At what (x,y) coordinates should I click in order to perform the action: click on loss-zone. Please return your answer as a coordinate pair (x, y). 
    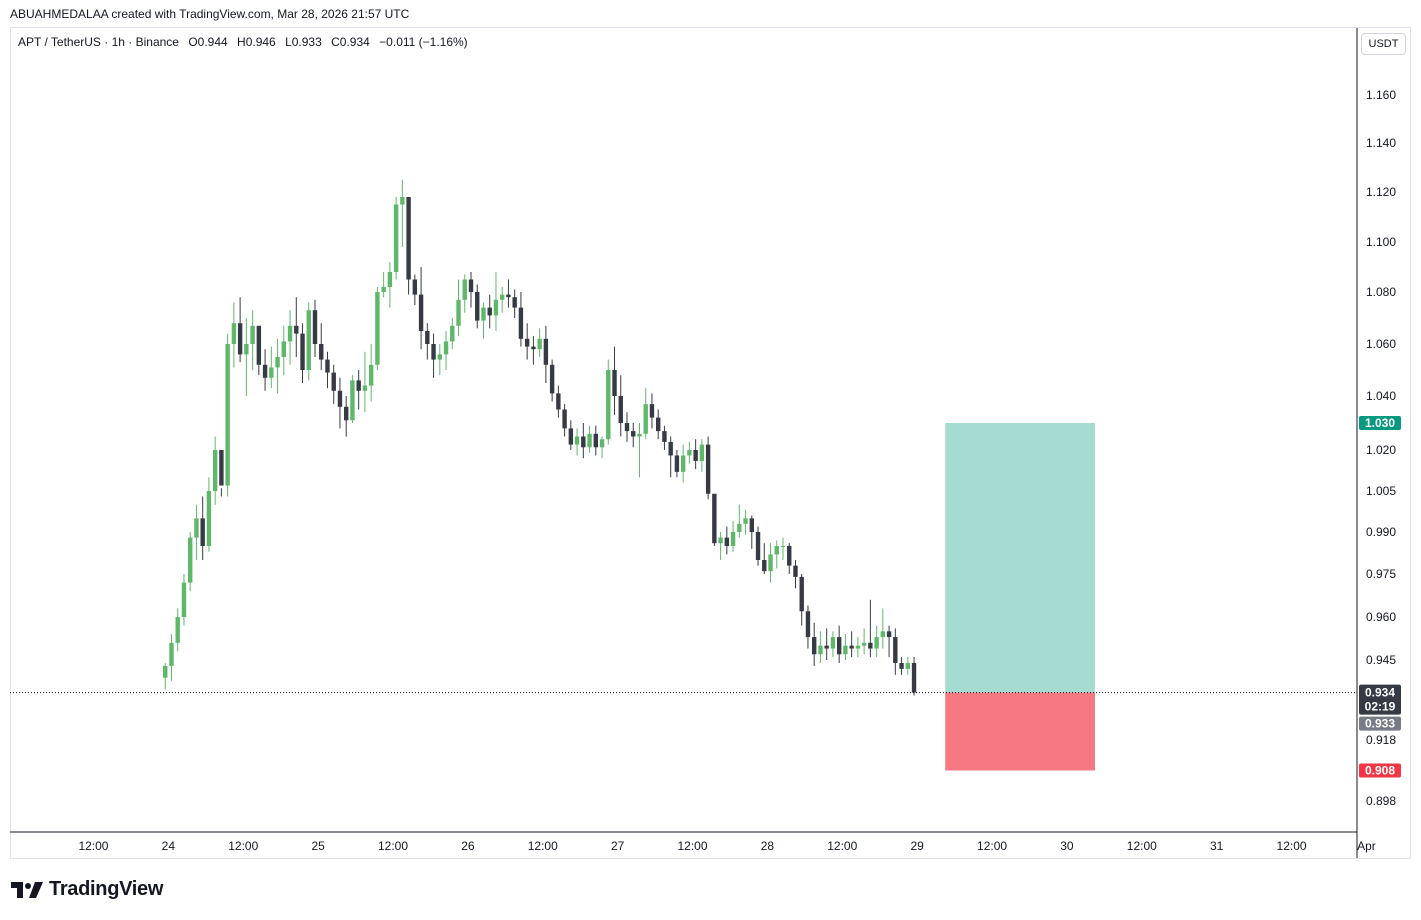
    Looking at the image, I should click on (1020, 731).